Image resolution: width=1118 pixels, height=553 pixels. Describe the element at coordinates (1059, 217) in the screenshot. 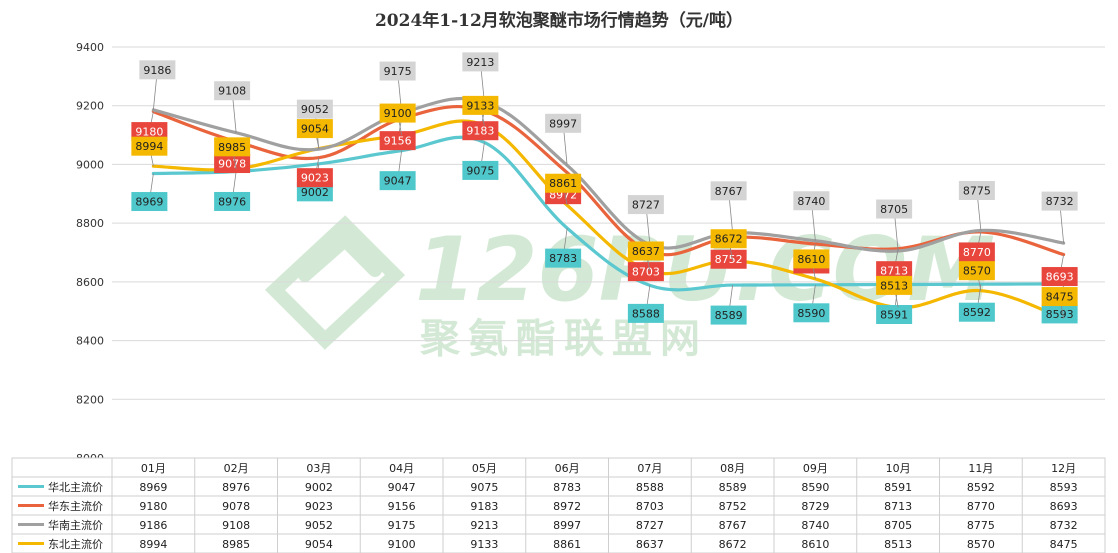

I see `data-label: 8732` at that location.